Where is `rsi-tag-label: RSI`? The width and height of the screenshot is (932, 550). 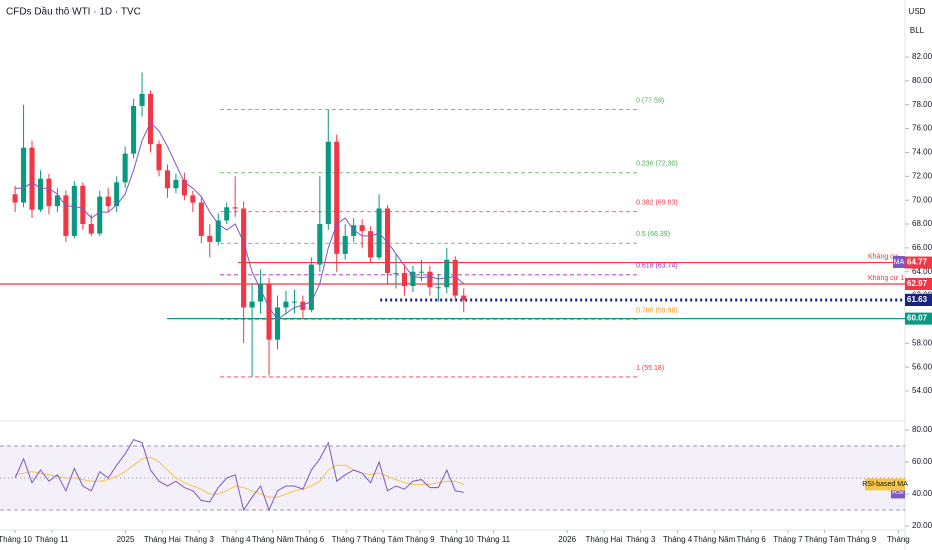 rsi-tag-label: RSI is located at coordinates (898, 492).